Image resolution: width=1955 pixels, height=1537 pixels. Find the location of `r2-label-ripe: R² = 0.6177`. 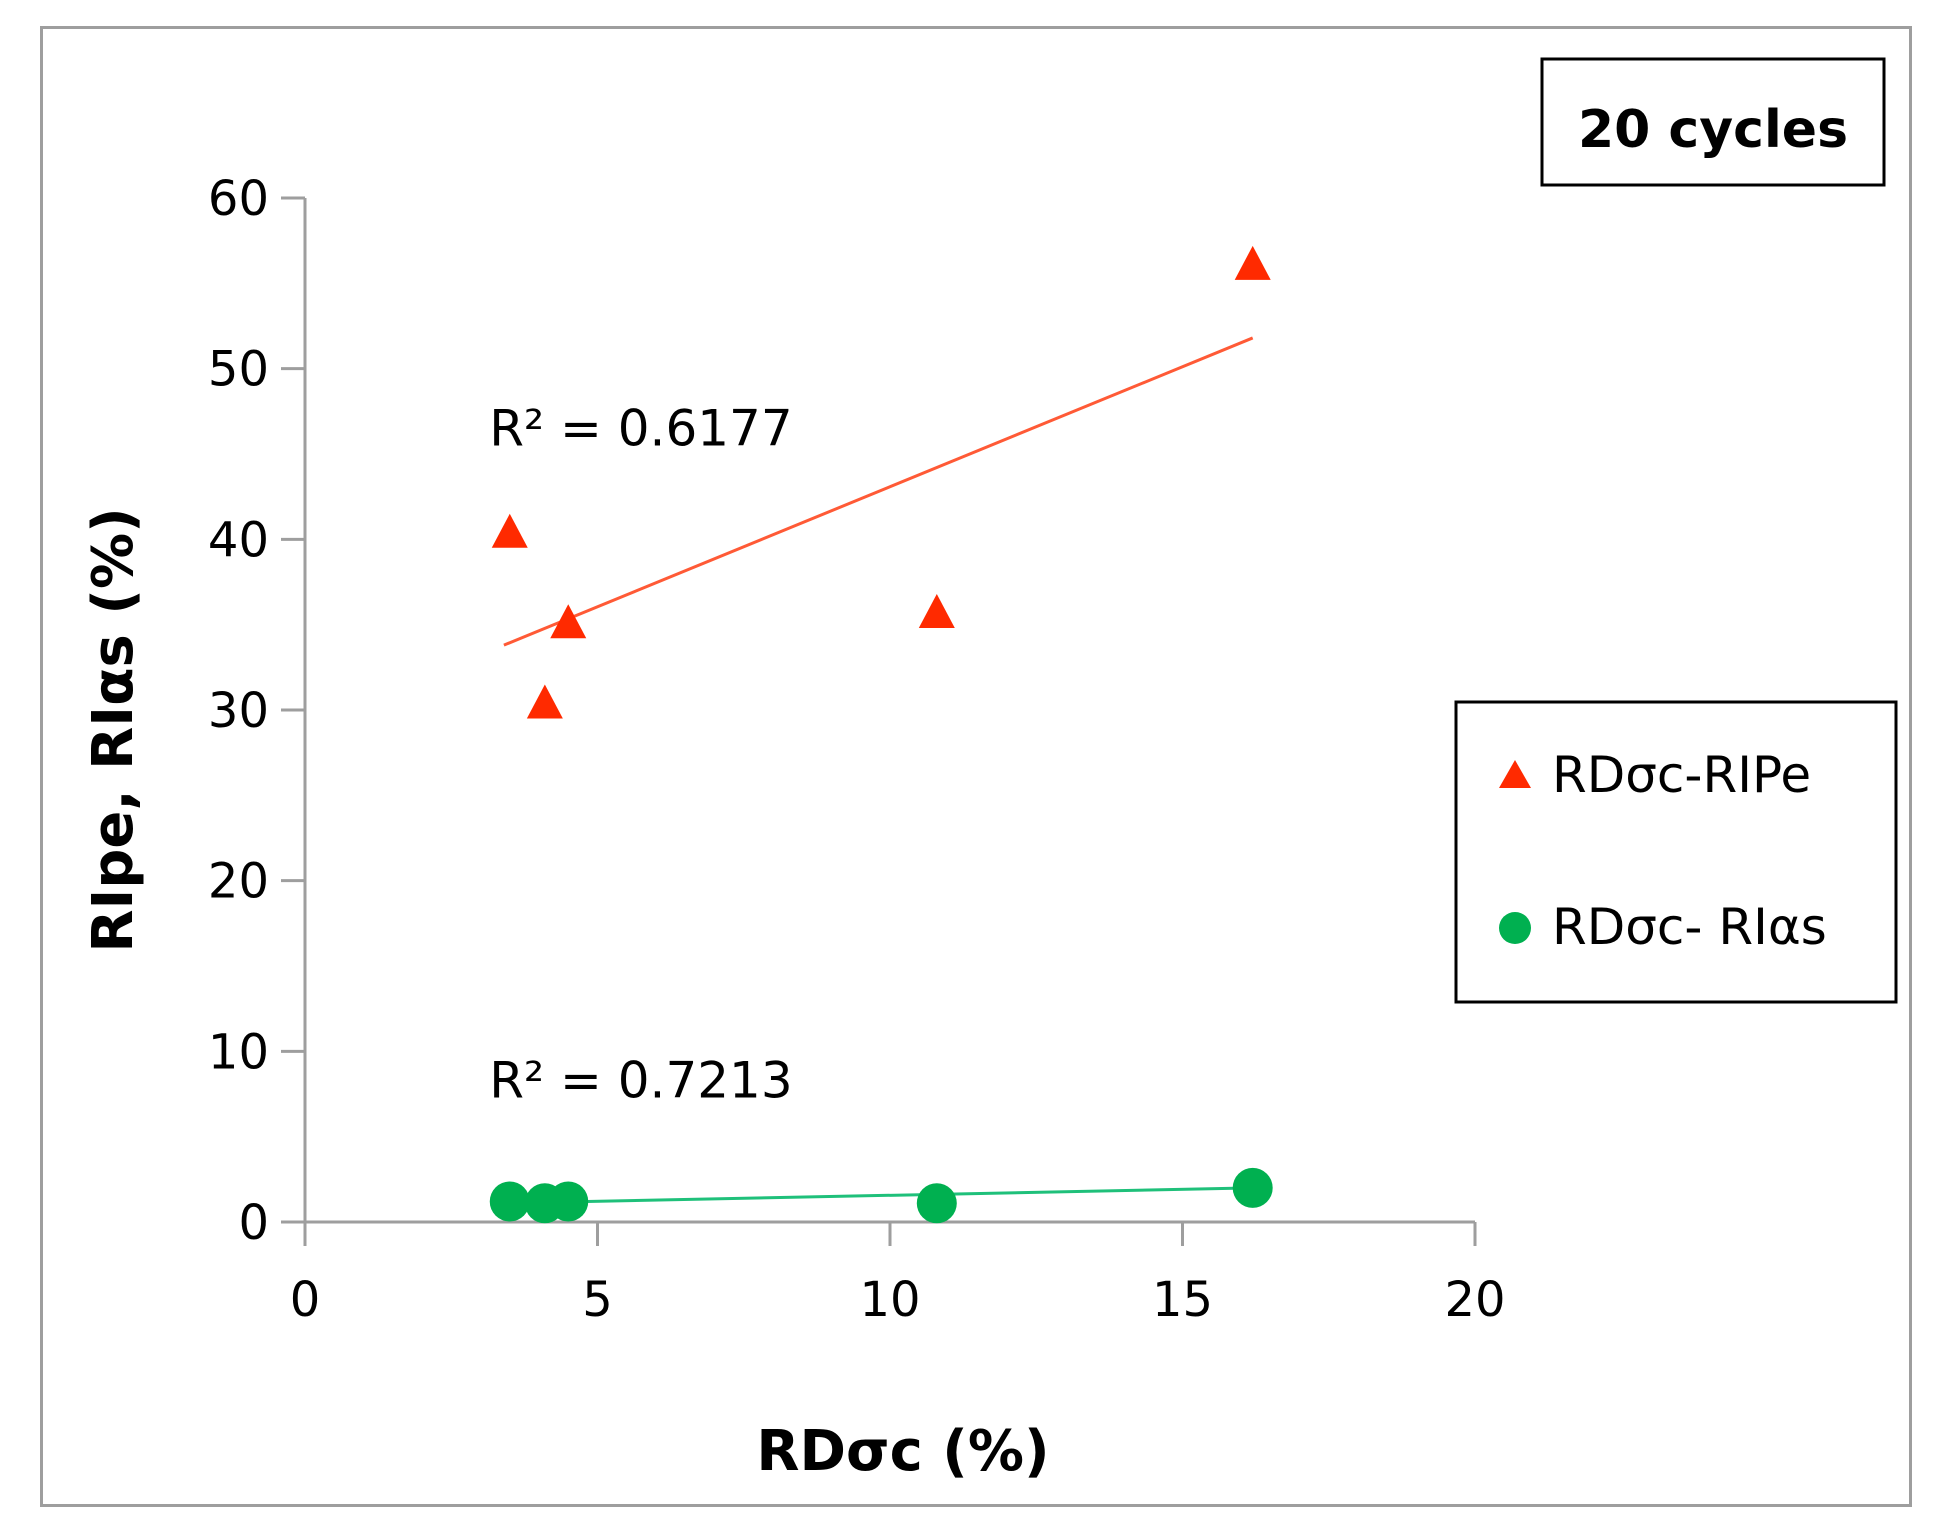

r2-label-ripe: R² = 0.6177 is located at coordinates (640, 428).